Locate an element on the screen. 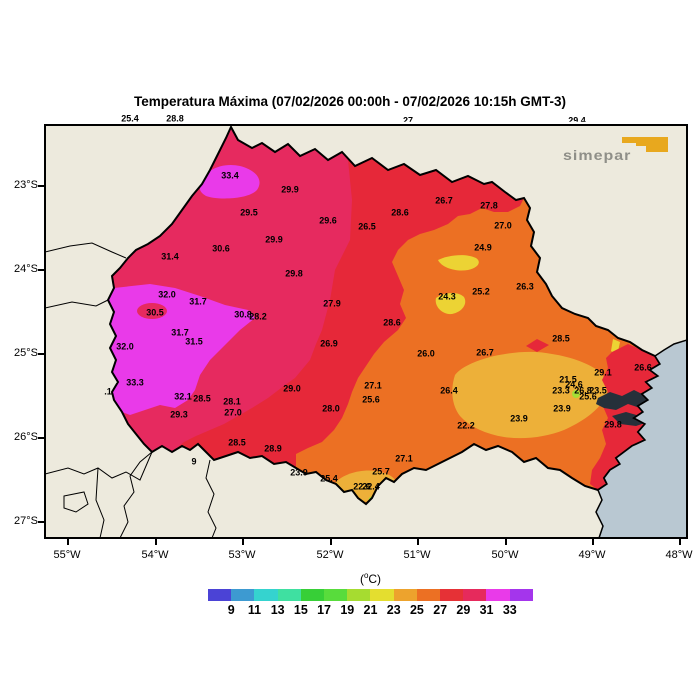  station-value: 31.4 is located at coordinates (170, 256).